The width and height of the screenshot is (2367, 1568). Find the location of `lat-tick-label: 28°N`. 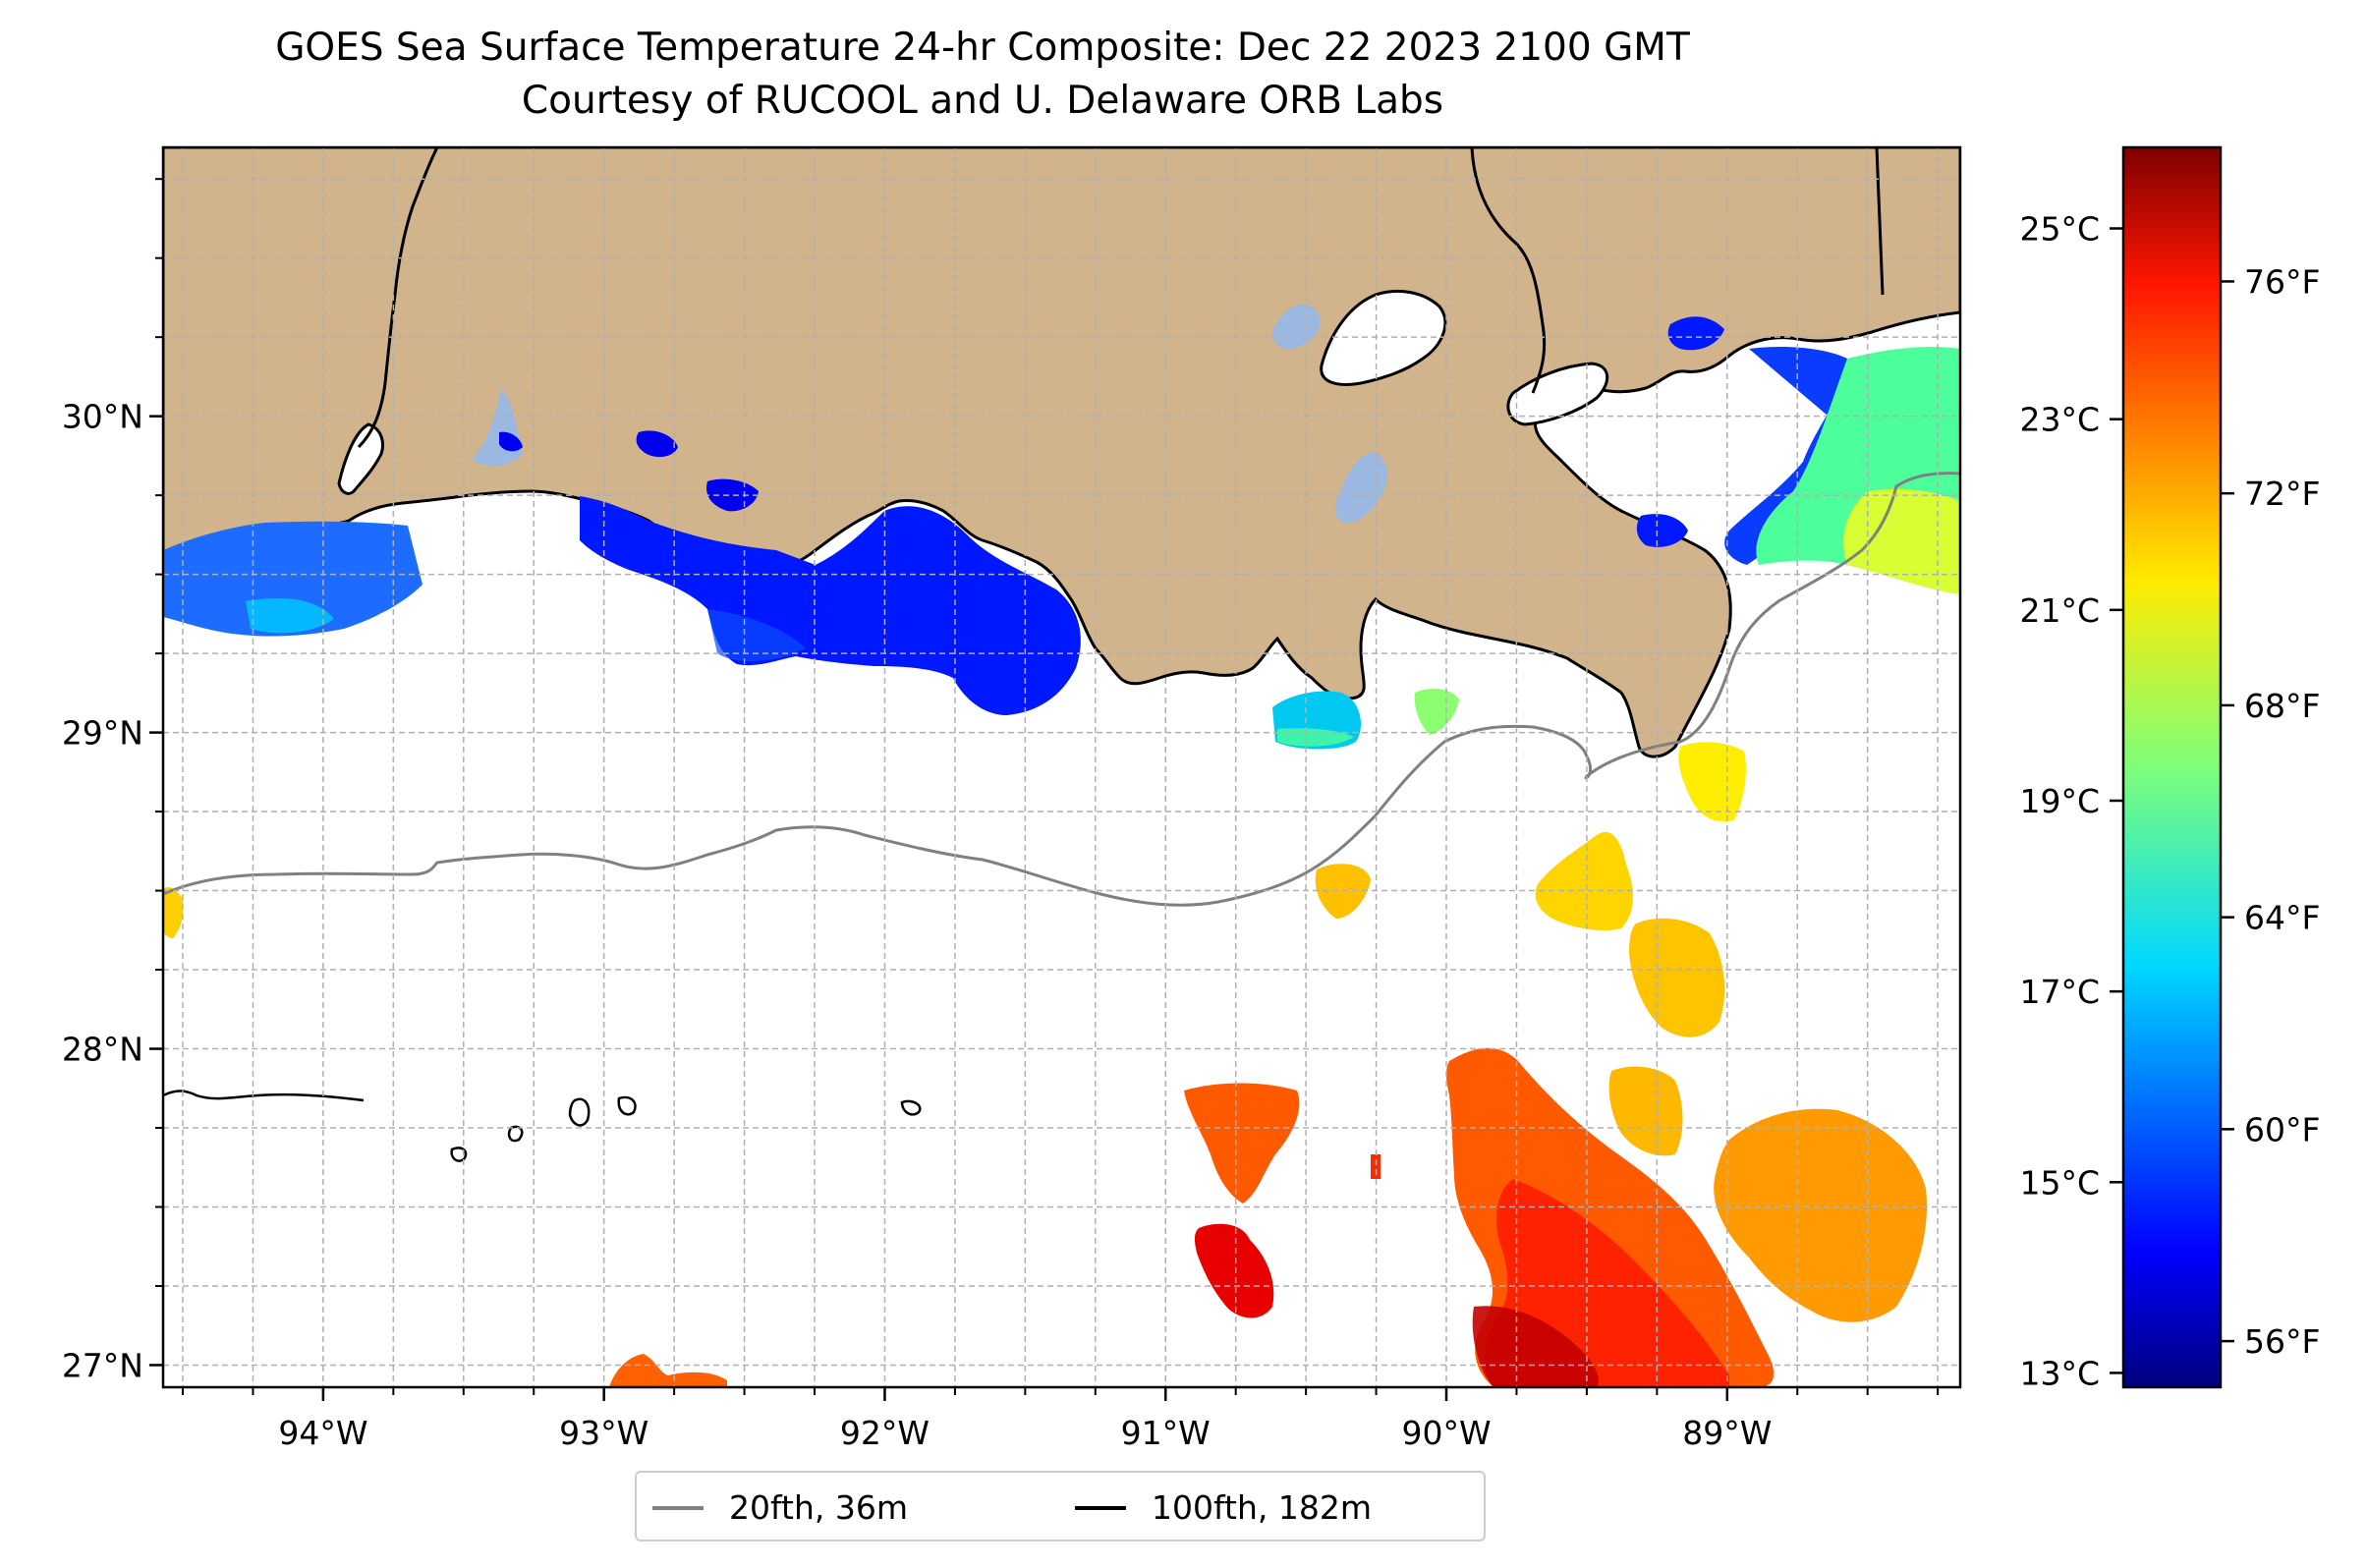

lat-tick-label: 28°N is located at coordinates (102, 1050).